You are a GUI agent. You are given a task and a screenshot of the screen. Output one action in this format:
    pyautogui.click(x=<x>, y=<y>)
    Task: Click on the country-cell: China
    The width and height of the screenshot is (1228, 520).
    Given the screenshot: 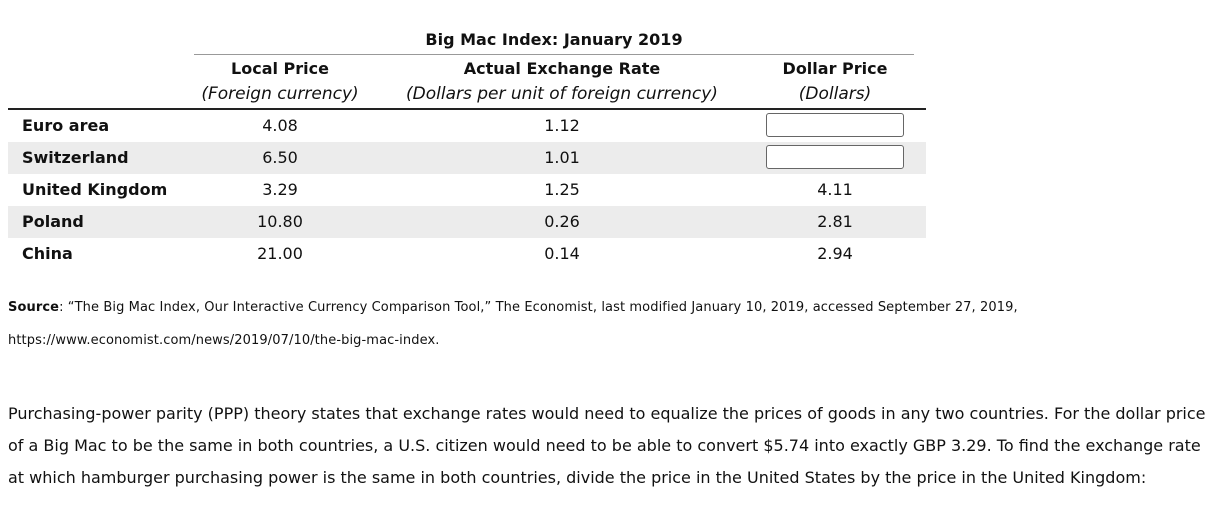 What is the action you would take?
    pyautogui.click(x=47, y=253)
    